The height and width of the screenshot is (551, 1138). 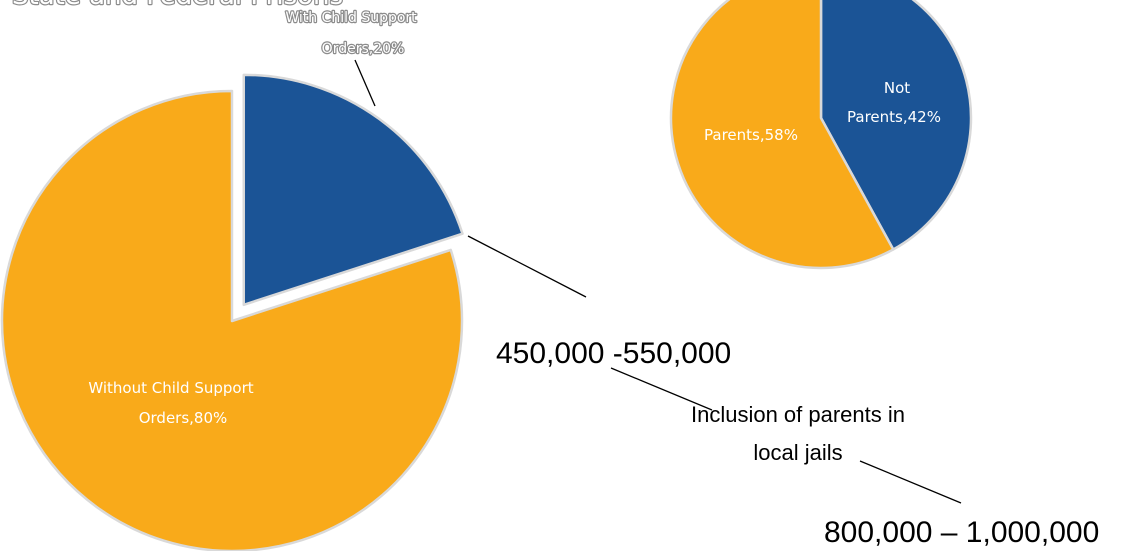 What do you see at coordinates (365, 83) in the screenshot?
I see `leader-line-with-orders` at bounding box center [365, 83].